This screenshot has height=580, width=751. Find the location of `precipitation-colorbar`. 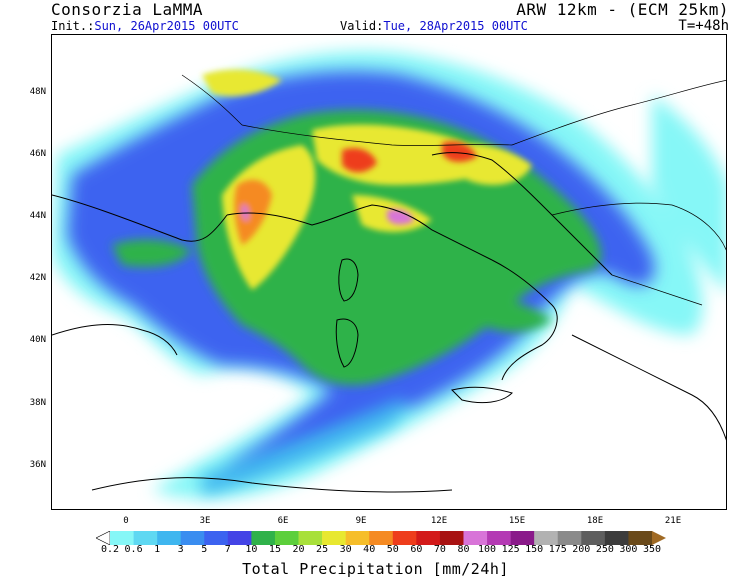

precipitation-colorbar is located at coordinates (381, 538).